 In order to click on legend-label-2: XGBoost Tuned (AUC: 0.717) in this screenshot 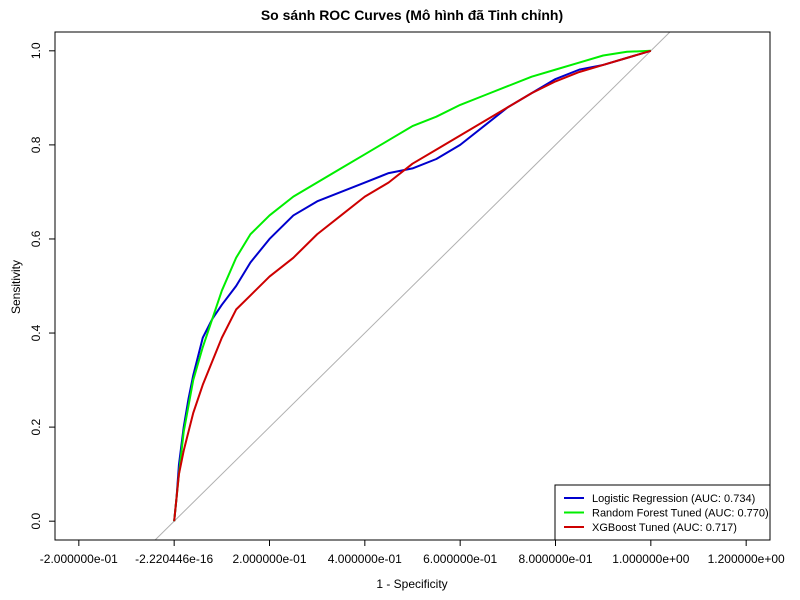, I will do `click(664, 528)`.